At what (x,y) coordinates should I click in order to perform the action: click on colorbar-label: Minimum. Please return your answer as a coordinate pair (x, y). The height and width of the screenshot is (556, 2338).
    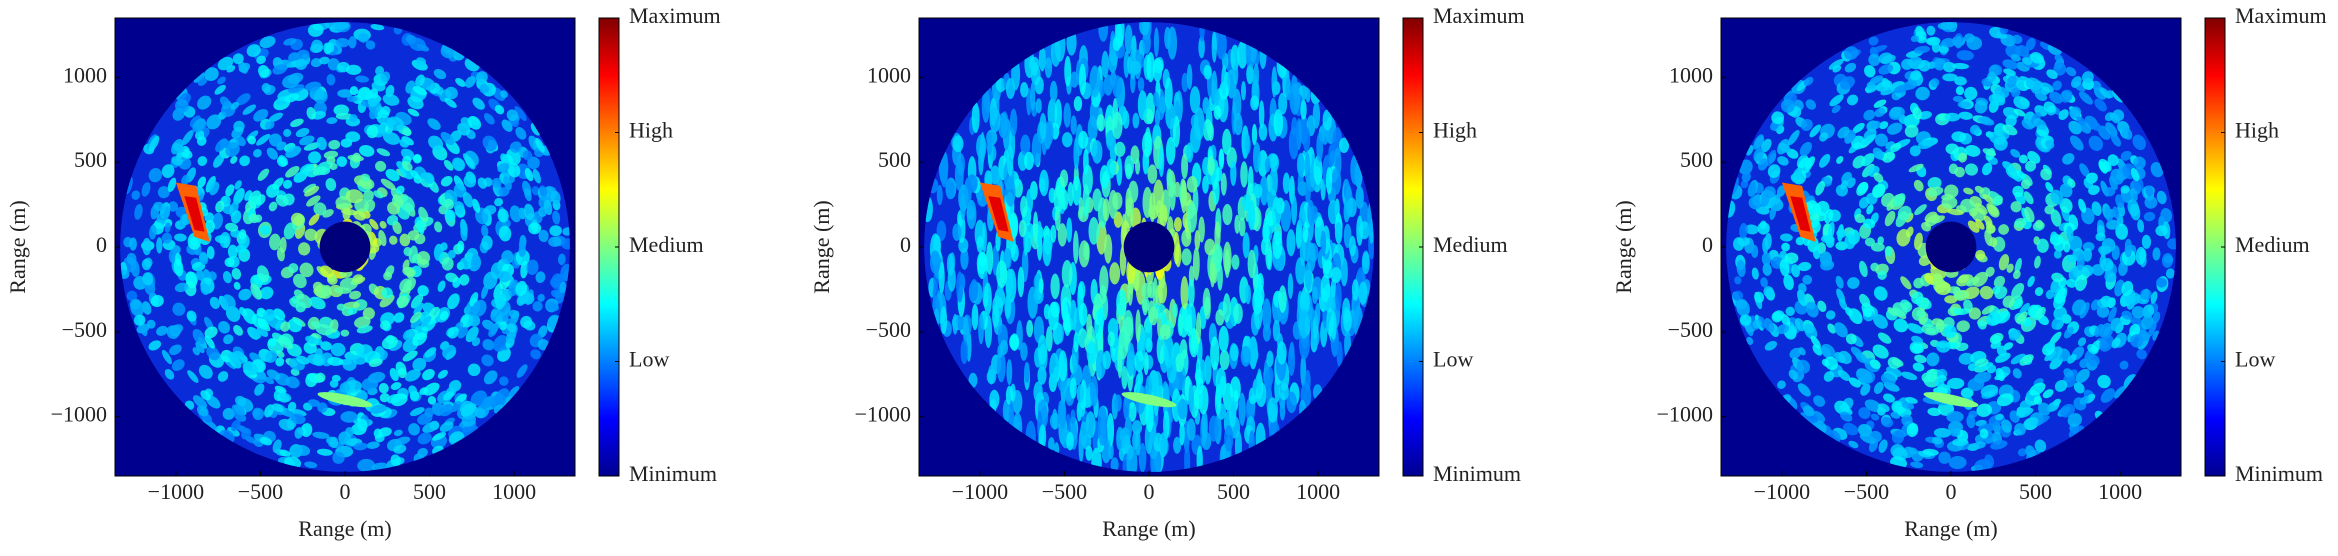
    Looking at the image, I should click on (1477, 473).